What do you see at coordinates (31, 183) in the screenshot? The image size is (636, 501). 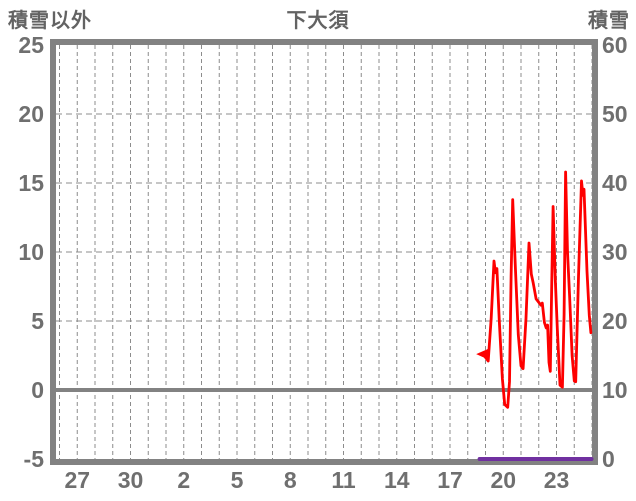 I see `left-axis-tick: 15` at bounding box center [31, 183].